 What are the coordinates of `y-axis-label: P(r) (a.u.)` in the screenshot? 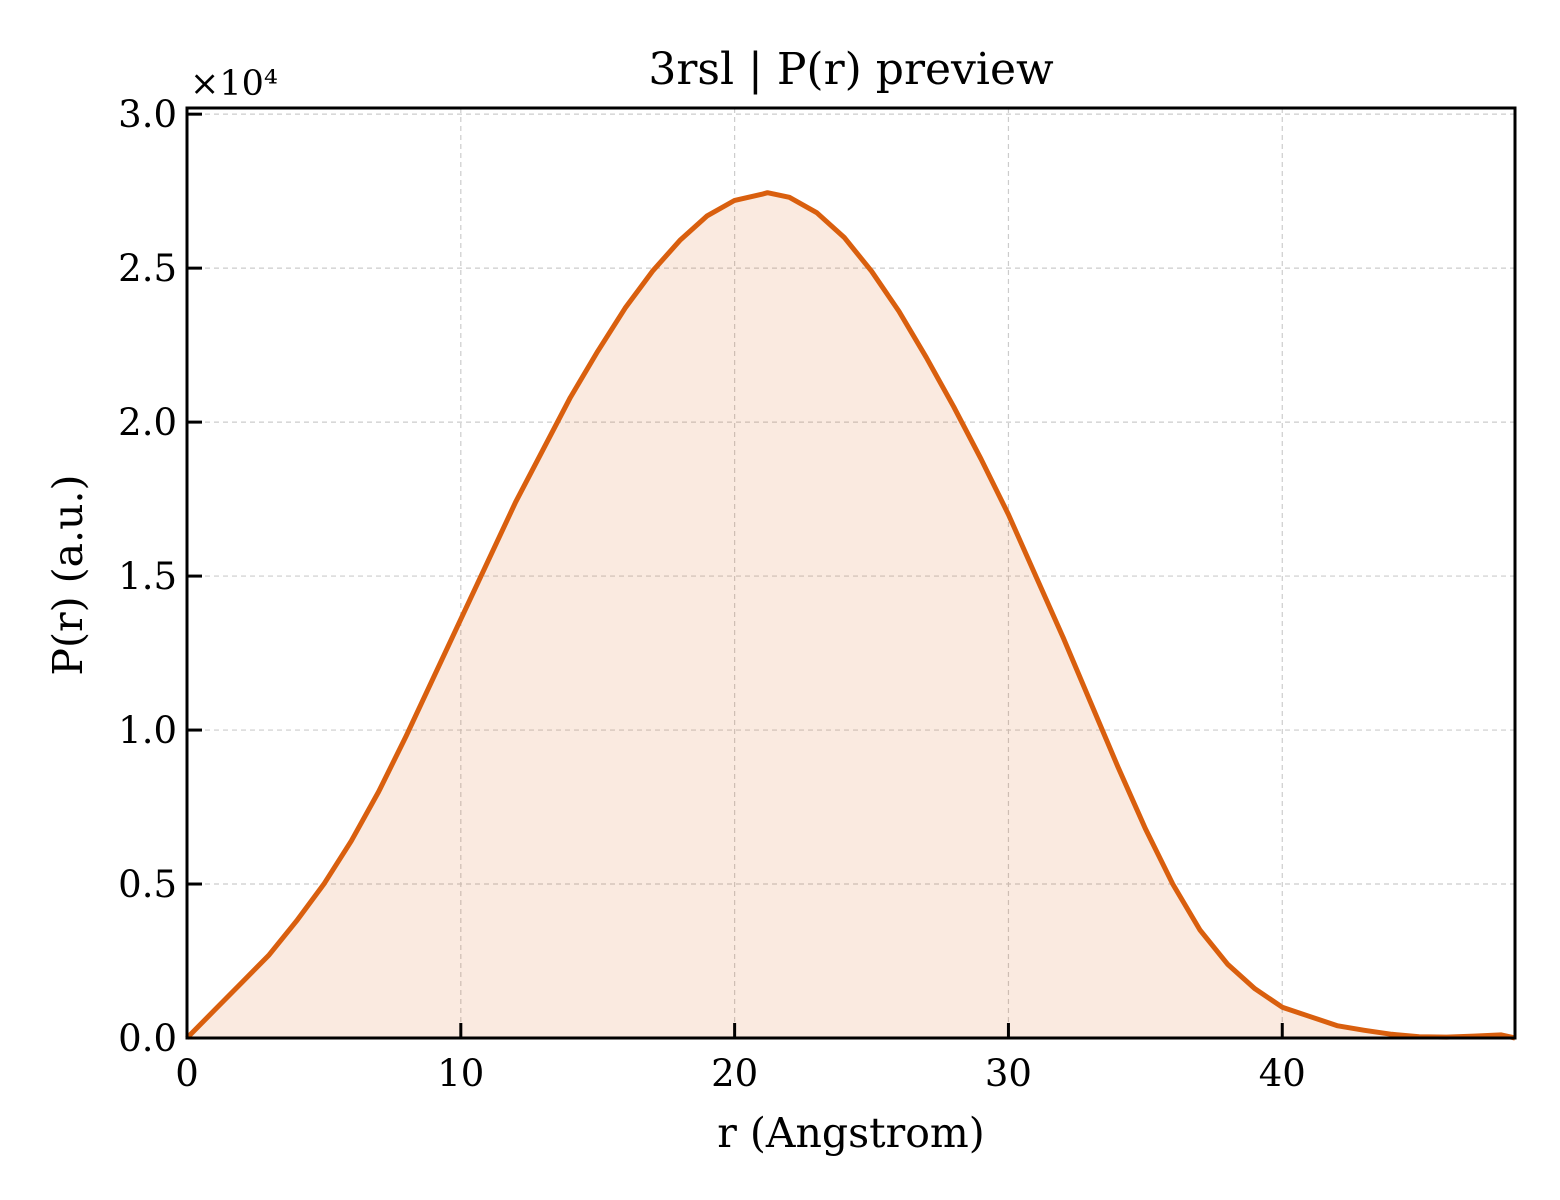 It's located at (68, 574).